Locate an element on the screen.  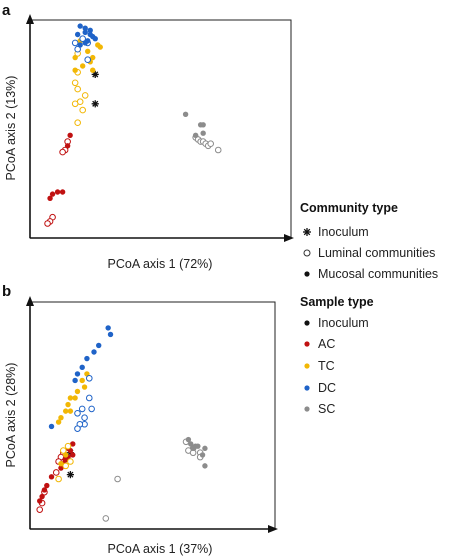
legend-community-heading: Community type is located at coordinates (349, 208).